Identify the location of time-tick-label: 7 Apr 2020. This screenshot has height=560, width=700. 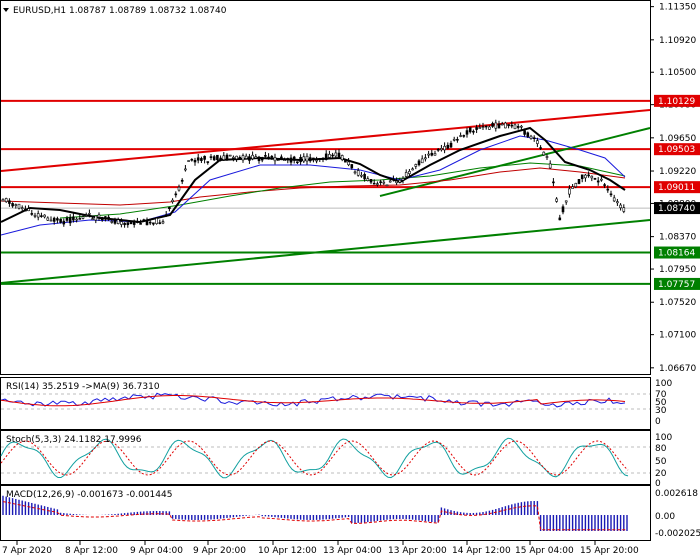
(27, 551).